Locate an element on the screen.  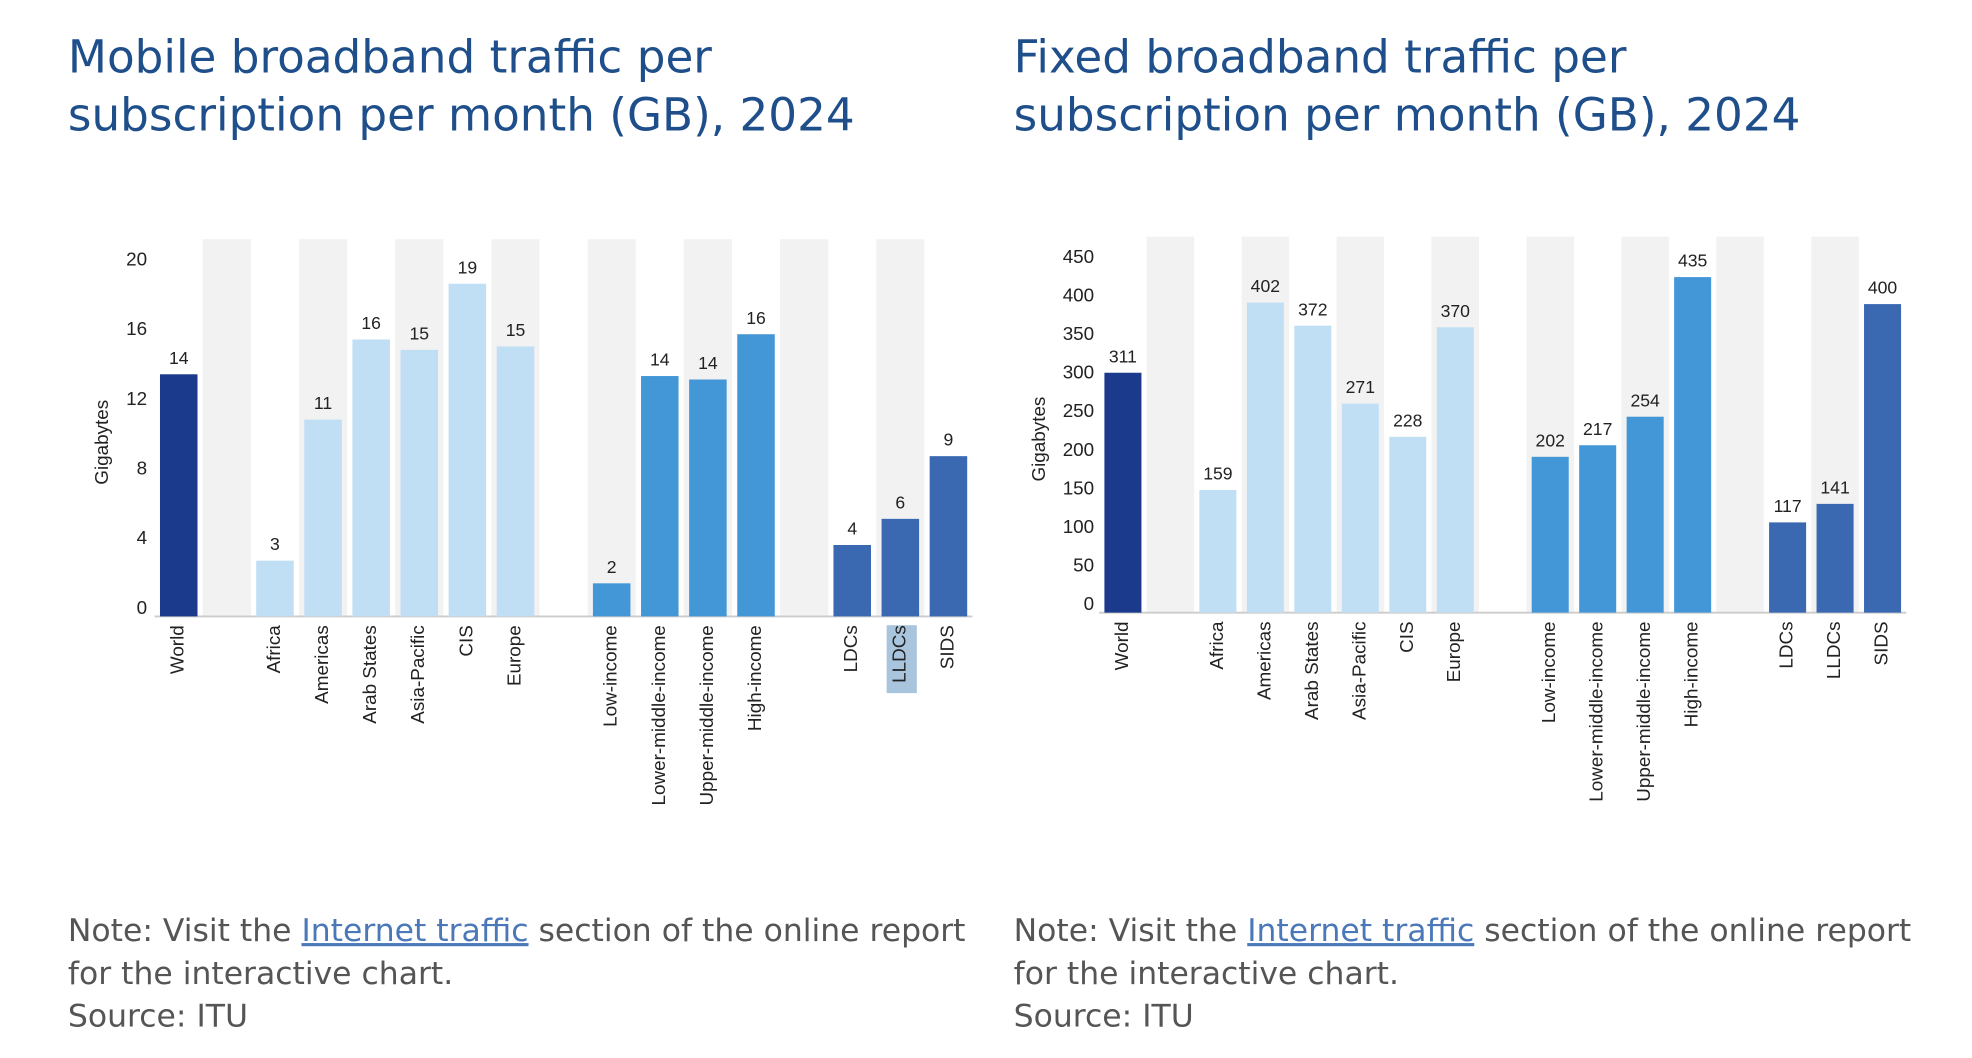
y-tick-label: 8 is located at coordinates (142, 467).